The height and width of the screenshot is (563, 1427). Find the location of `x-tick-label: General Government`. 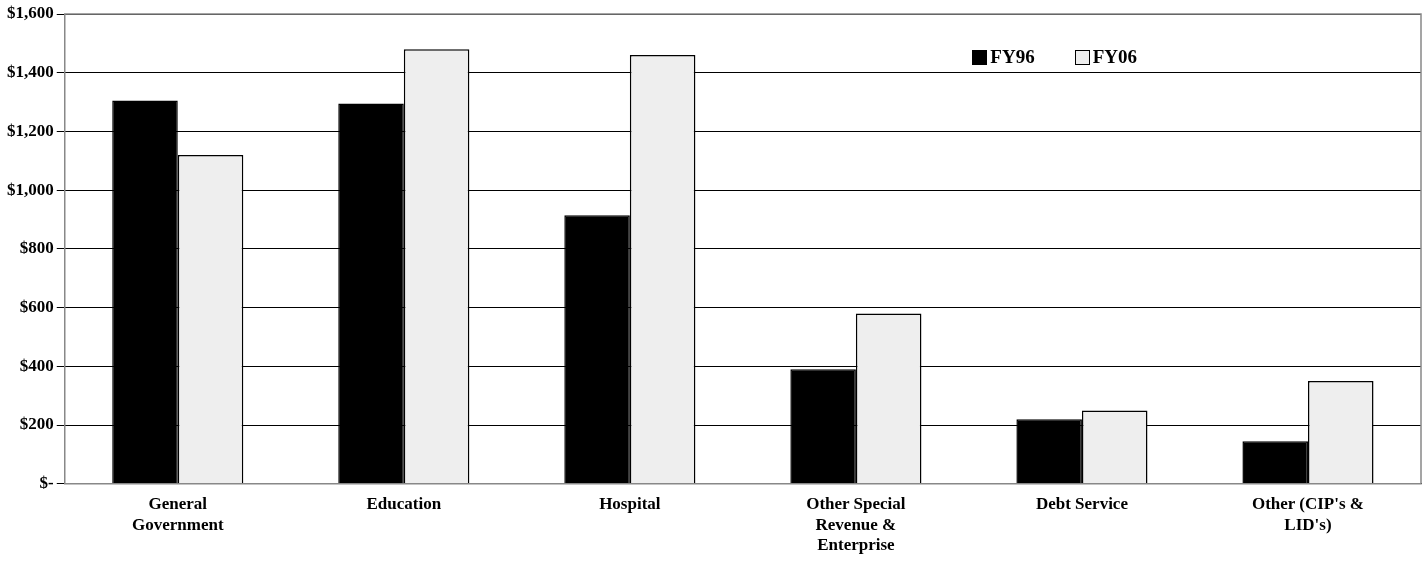

x-tick-label: General Government is located at coordinates (177, 514).